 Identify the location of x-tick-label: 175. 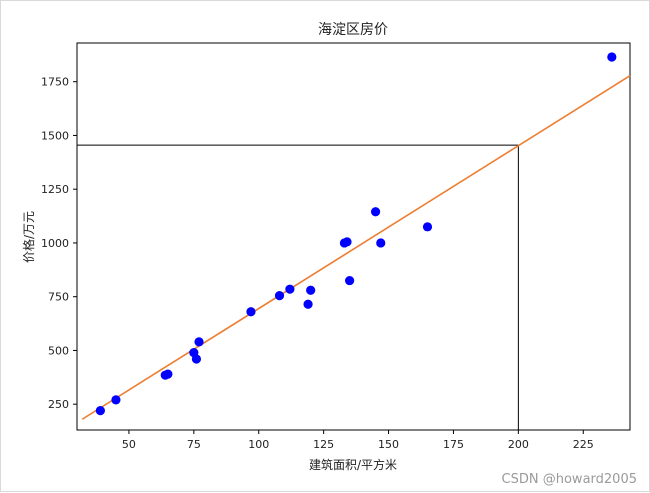
(453, 444).